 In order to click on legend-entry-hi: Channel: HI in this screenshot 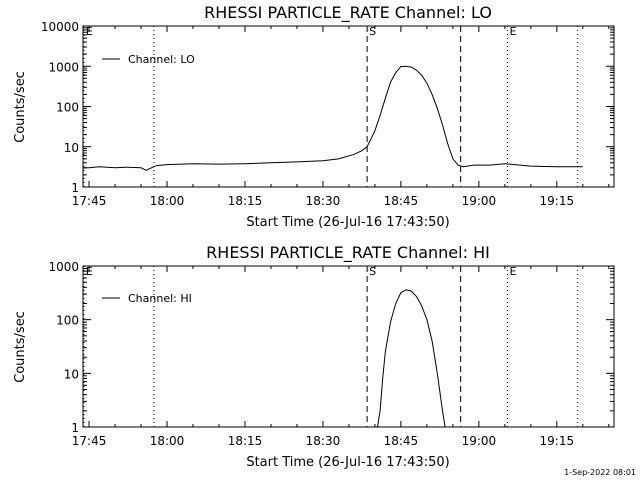, I will do `click(160, 298)`.